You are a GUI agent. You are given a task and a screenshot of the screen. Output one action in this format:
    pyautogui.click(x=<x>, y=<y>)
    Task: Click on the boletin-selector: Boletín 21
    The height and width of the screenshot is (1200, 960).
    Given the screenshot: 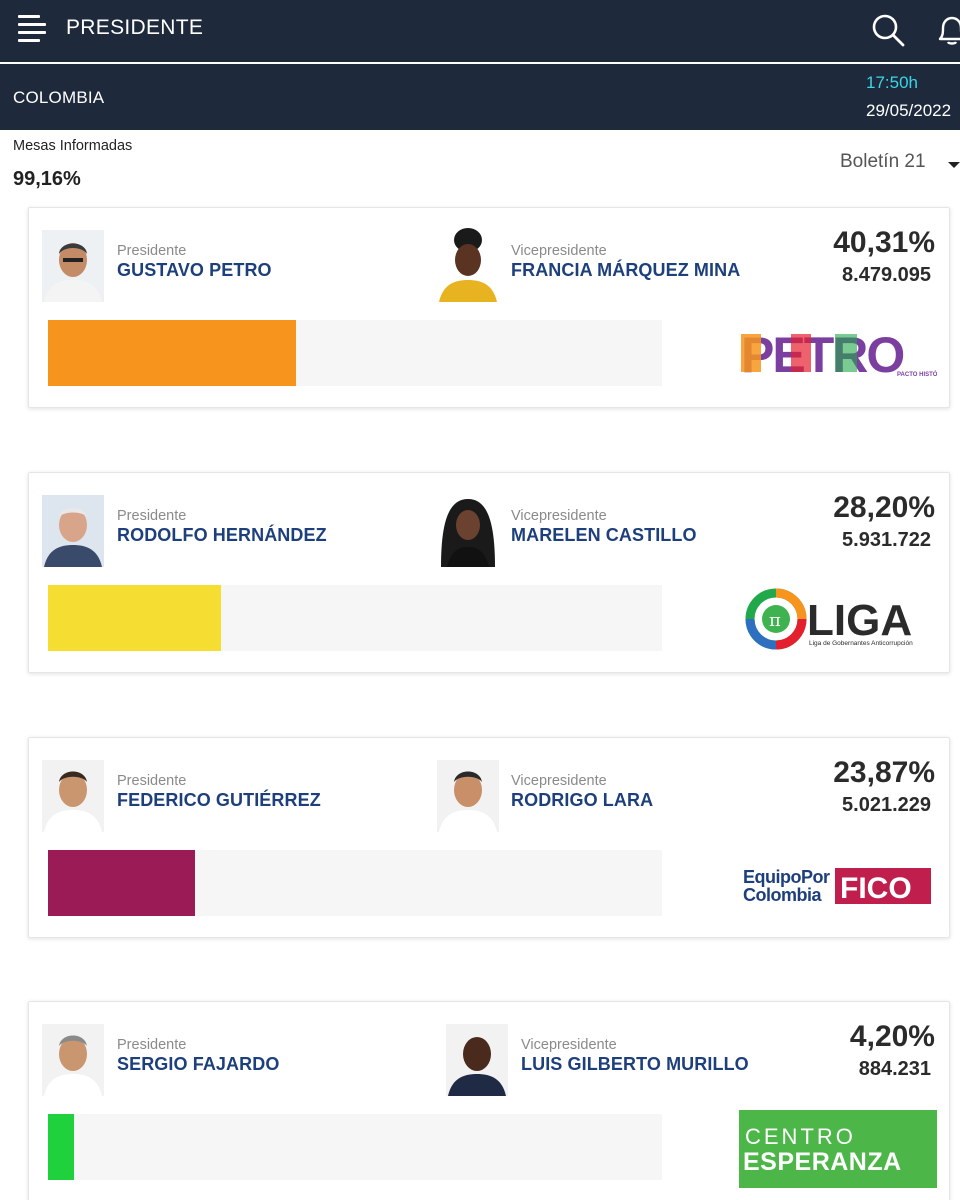 What is the action you would take?
    pyautogui.click(x=883, y=161)
    